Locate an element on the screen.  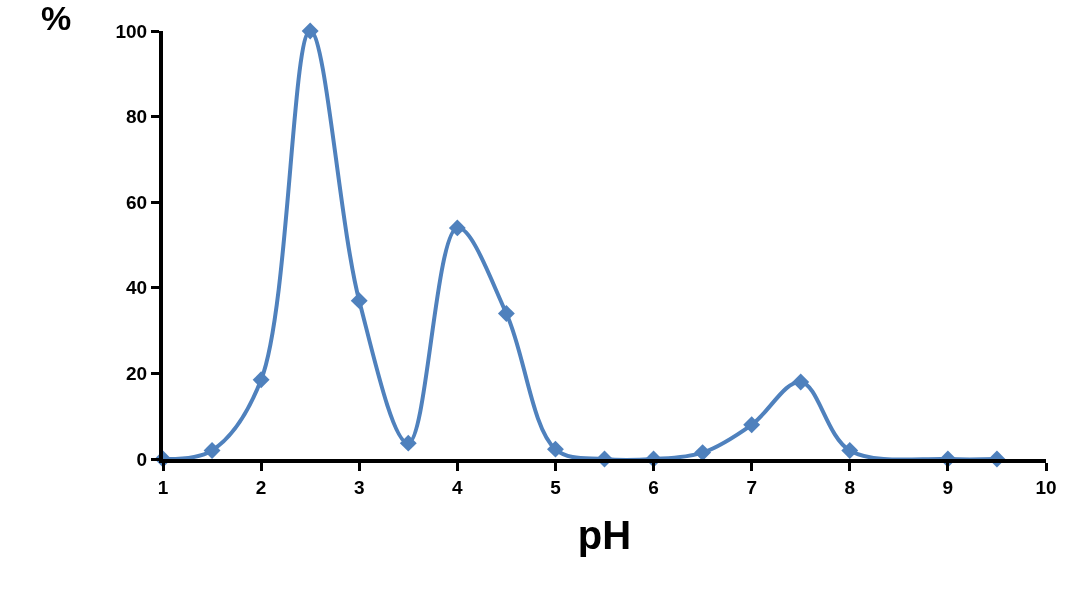
y-tick-label: 0 is located at coordinates (142, 459).